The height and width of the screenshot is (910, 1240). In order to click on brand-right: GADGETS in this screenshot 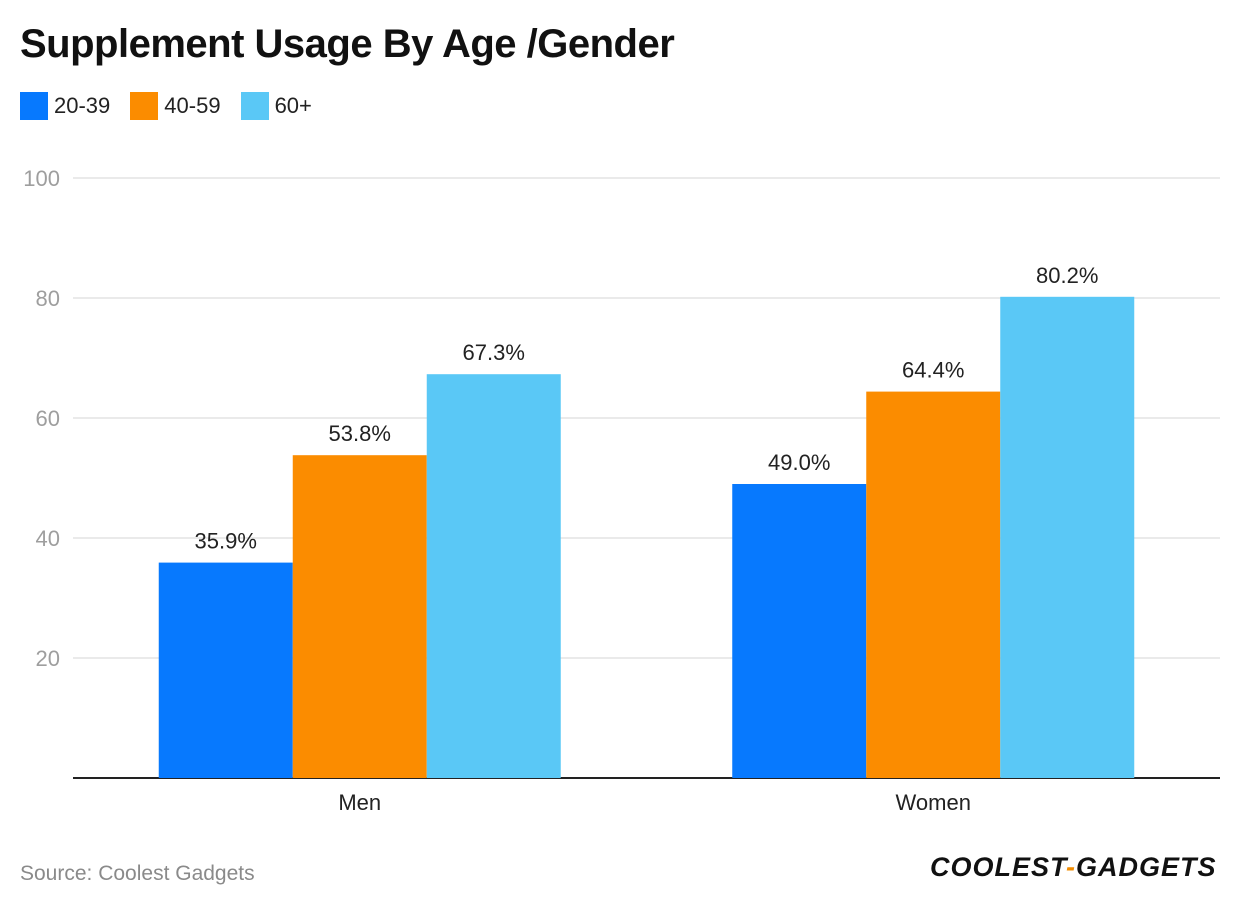, I will do `click(1146, 867)`.